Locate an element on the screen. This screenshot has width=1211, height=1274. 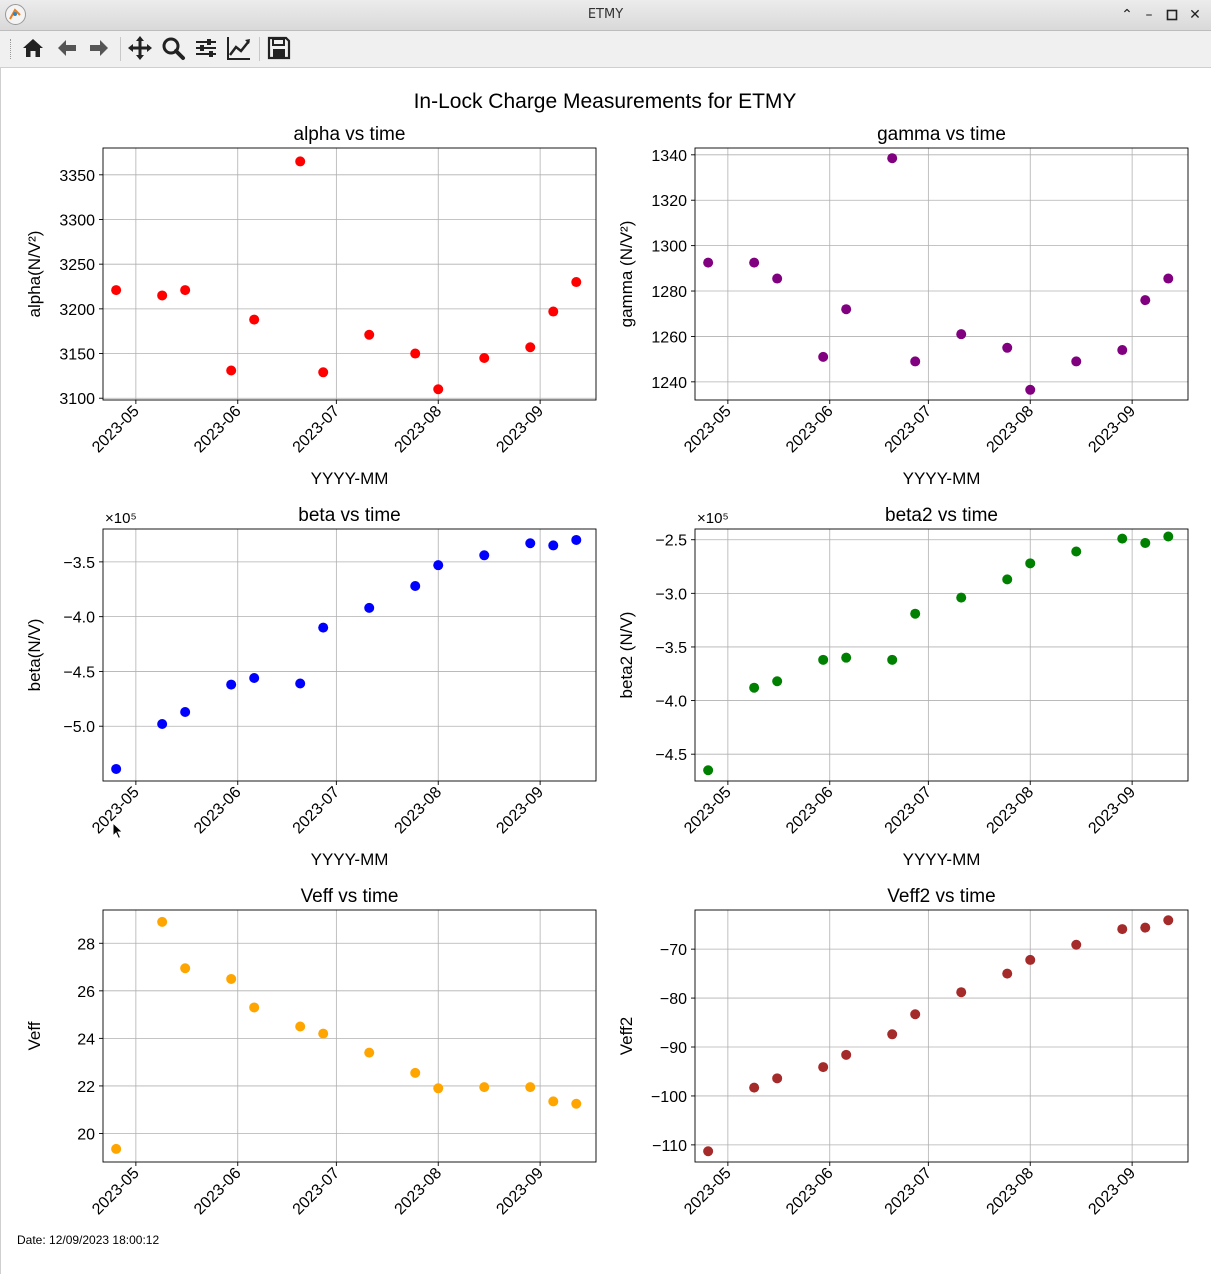
y-tick-label: 3150 is located at coordinates (77, 355).